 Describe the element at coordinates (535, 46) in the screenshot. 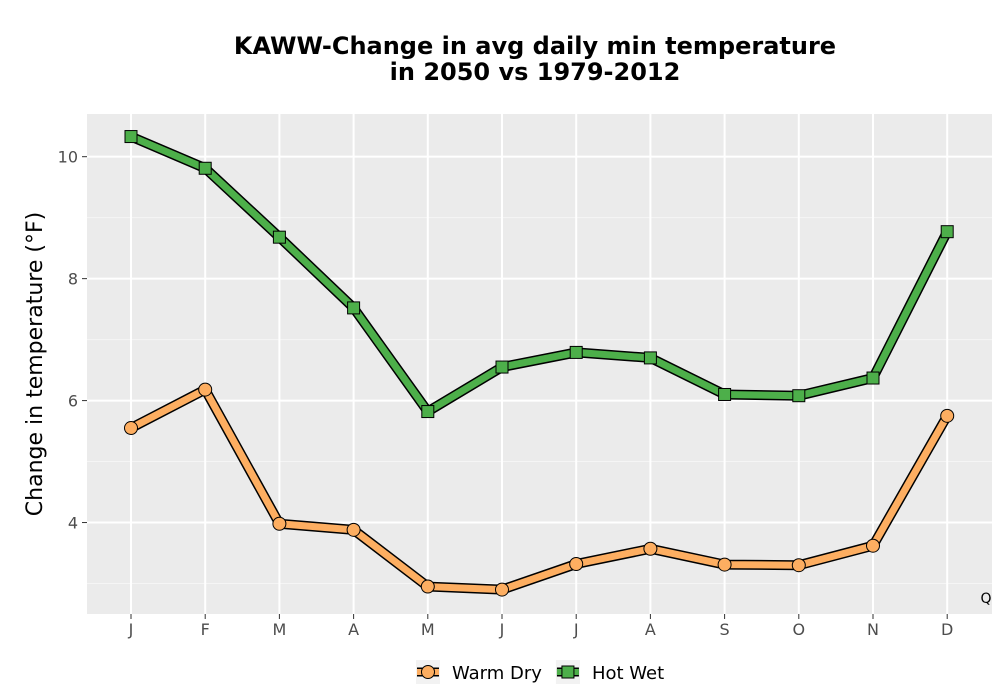

I see `chart-title-line1: KAWW-Change in avg daily min temperature` at that location.